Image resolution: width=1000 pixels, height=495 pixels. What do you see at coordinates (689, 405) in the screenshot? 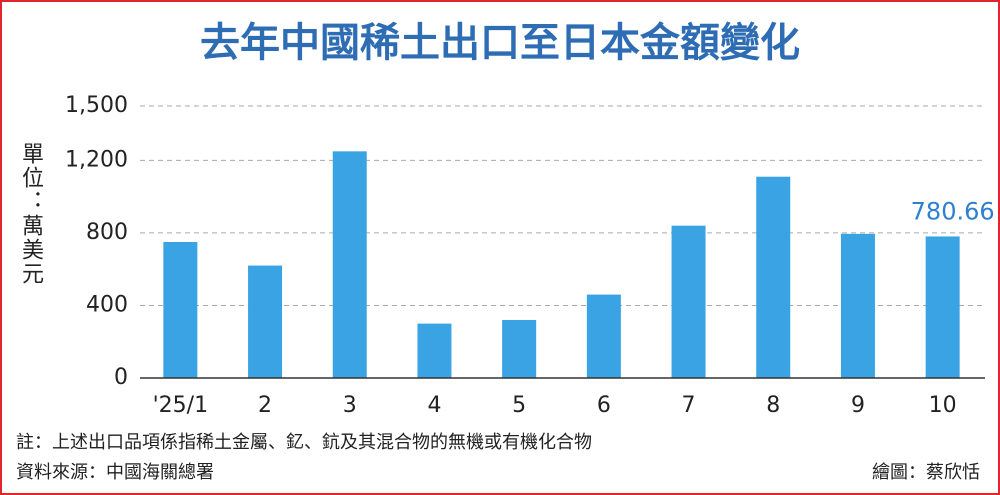
I see `x-tick-label: 7` at bounding box center [689, 405].